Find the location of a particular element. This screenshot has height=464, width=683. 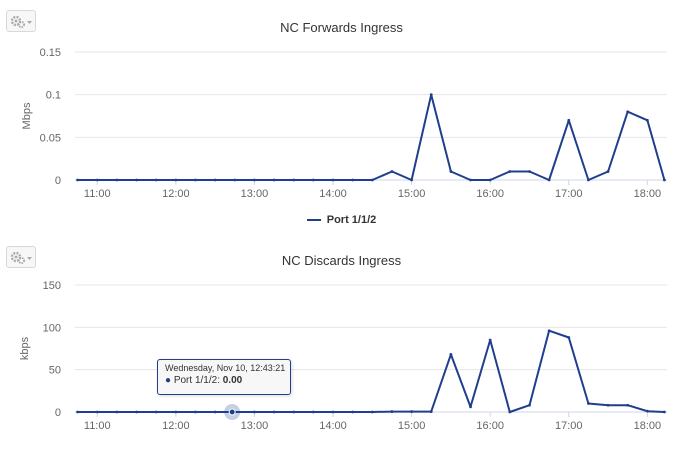

x-tick-label: 14:00 is located at coordinates (333, 426).